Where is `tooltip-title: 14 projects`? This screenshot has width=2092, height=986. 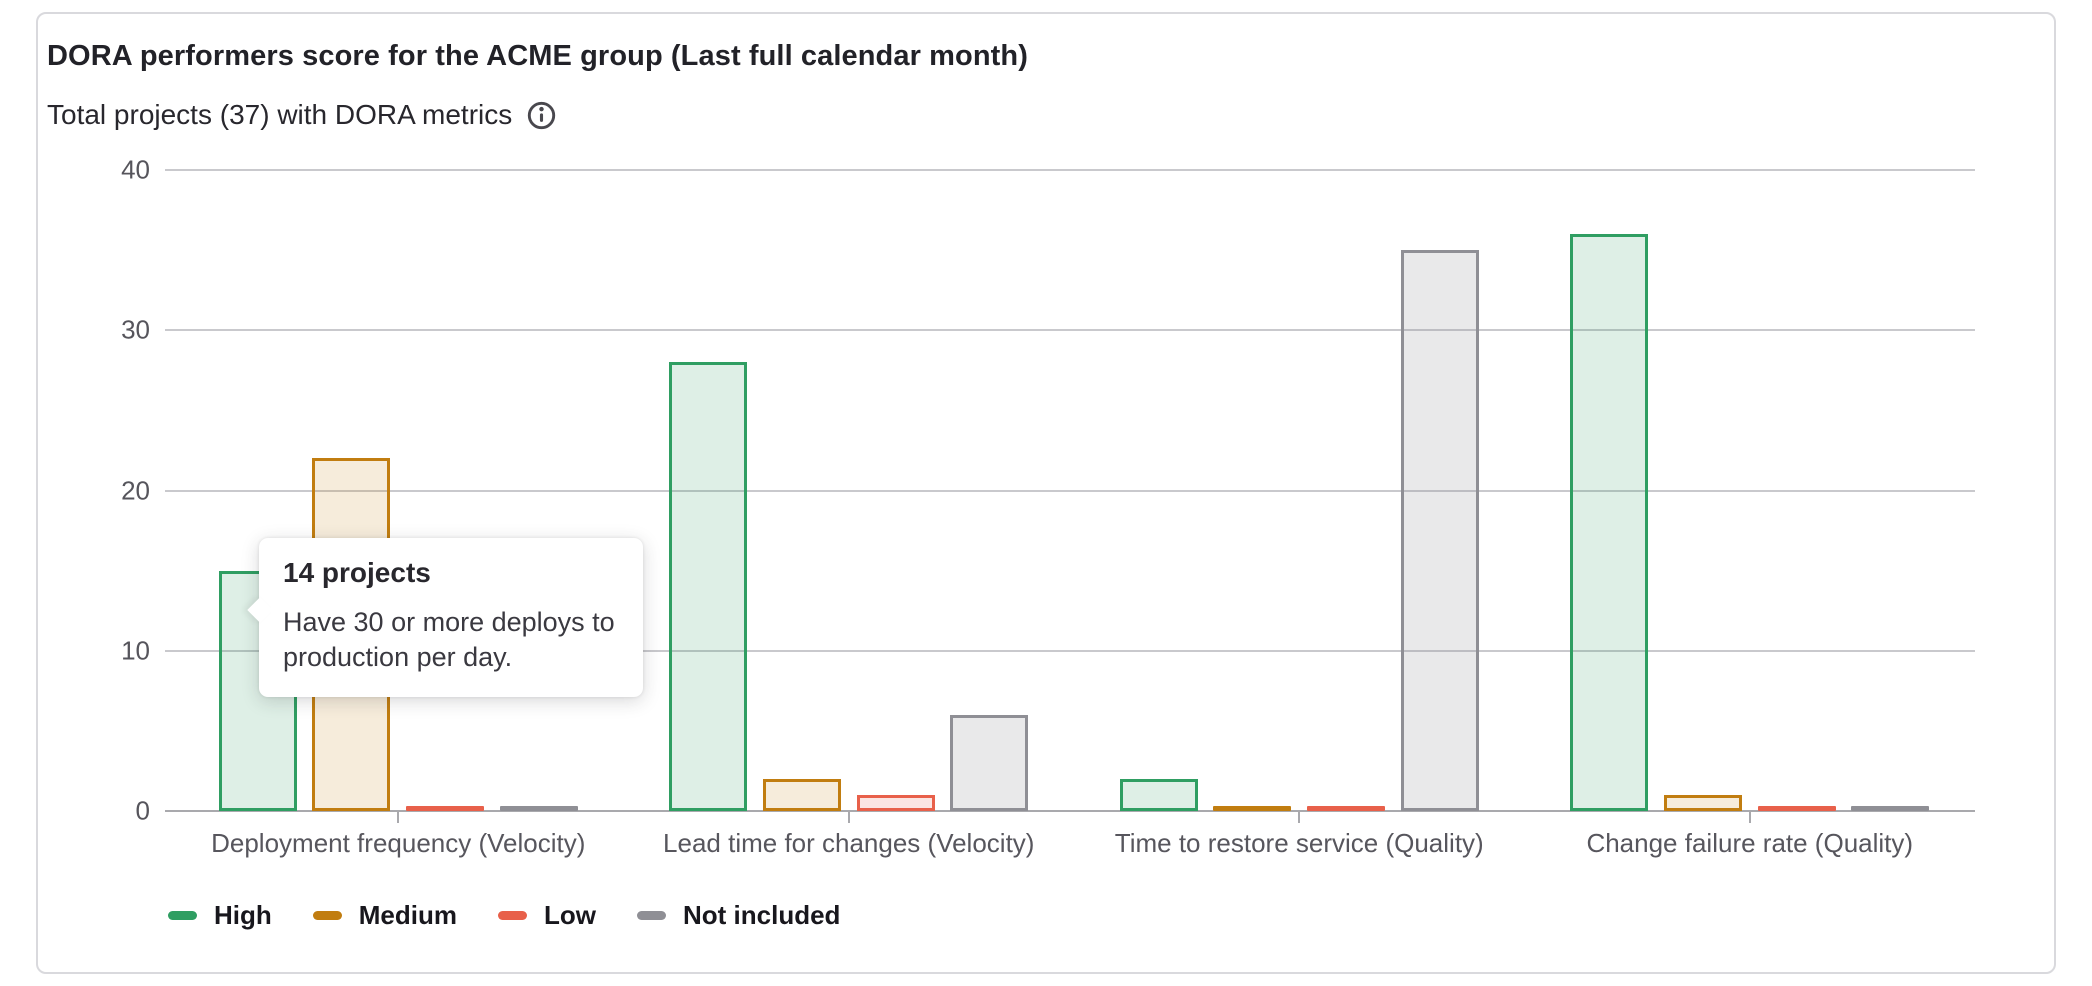
tooltip-title: 14 projects is located at coordinates (357, 572).